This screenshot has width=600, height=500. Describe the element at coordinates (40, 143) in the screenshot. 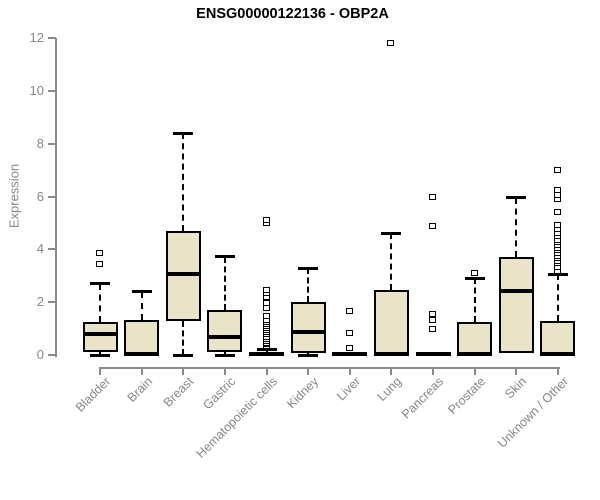

I see `y-tick-label: 8` at that location.